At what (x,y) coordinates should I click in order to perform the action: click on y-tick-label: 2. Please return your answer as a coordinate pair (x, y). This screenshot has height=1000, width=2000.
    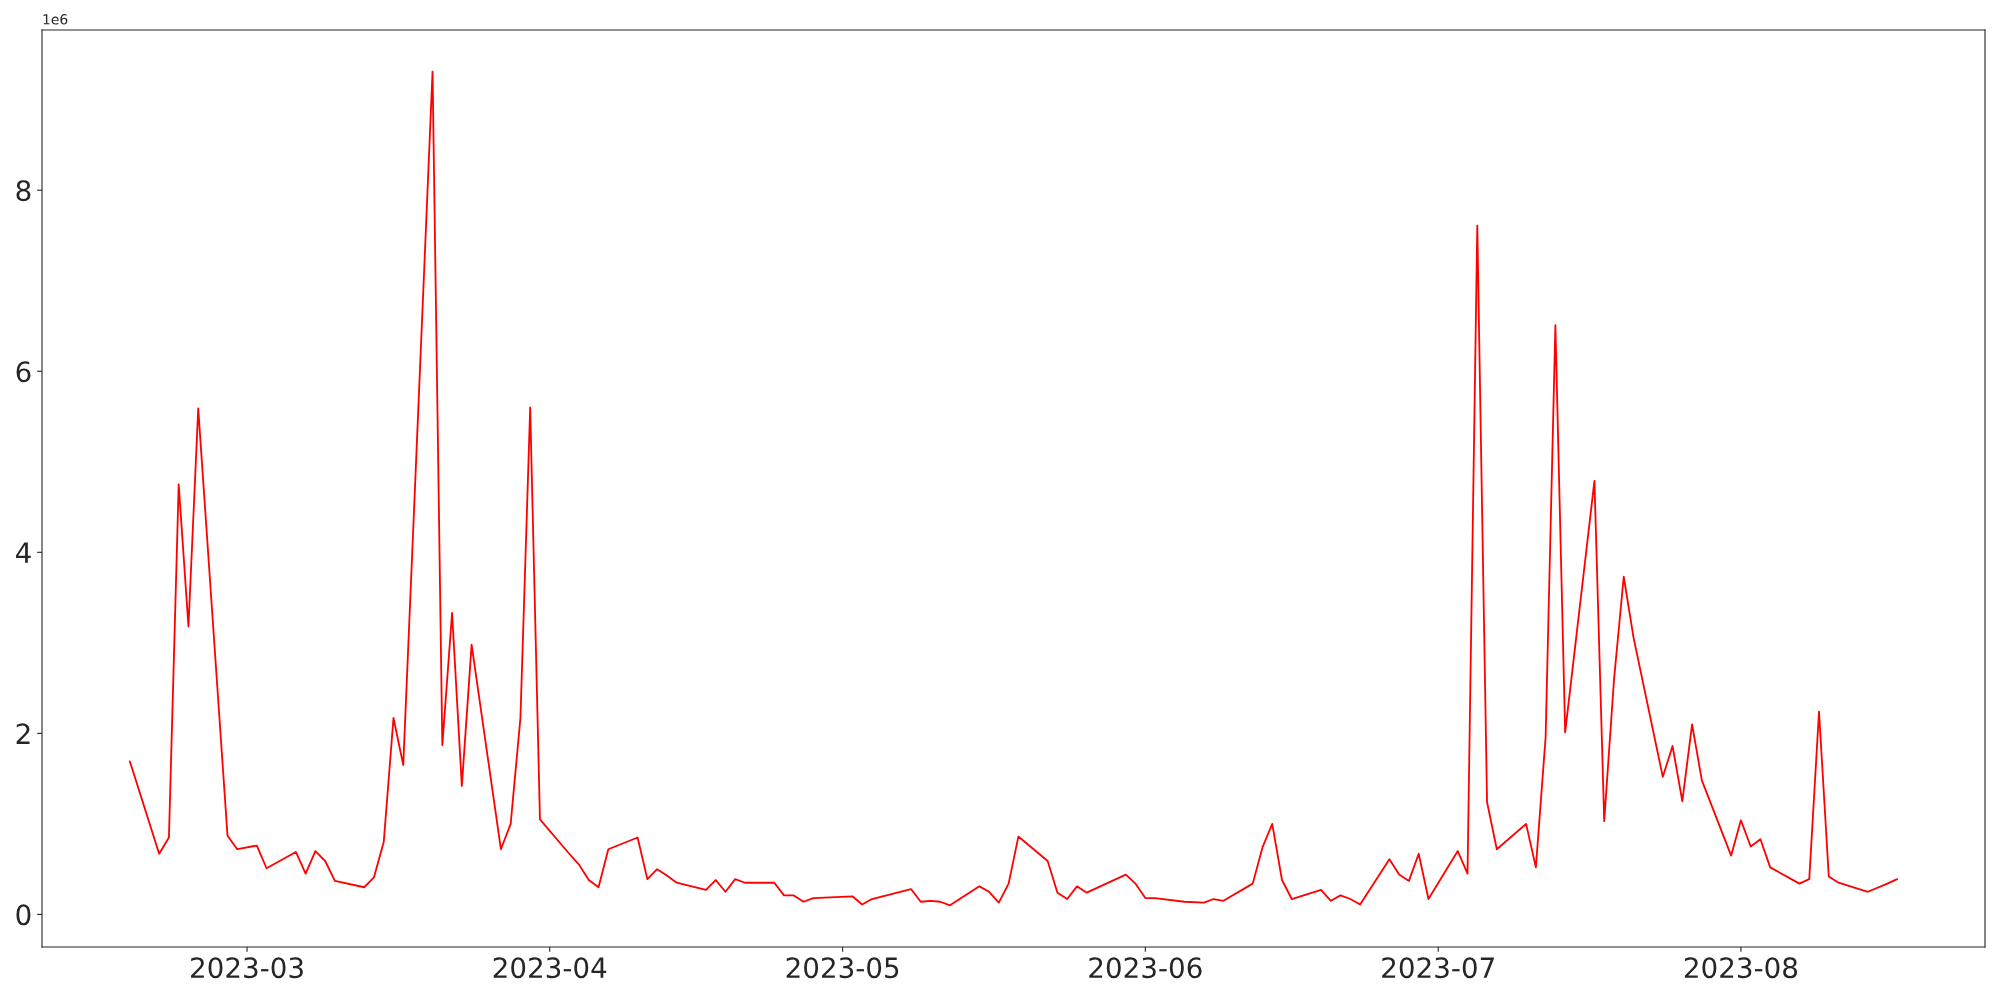
    Looking at the image, I should click on (23, 733).